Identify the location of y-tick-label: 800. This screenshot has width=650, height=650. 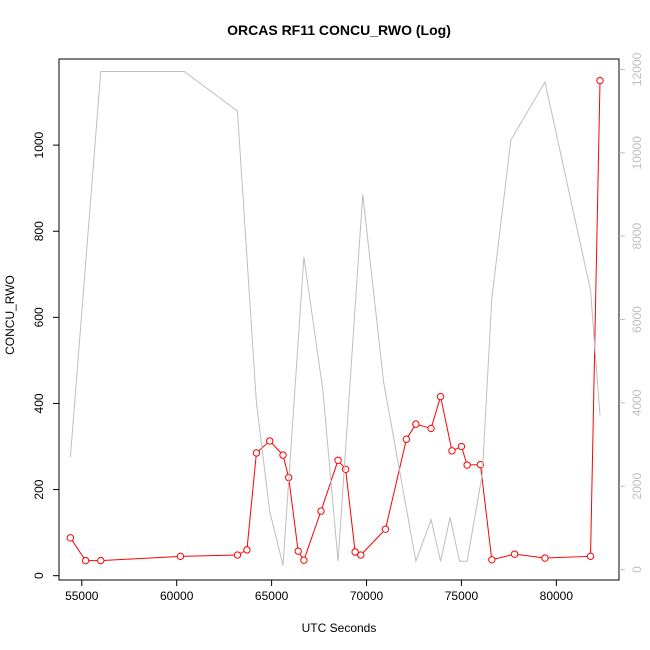
(39, 231).